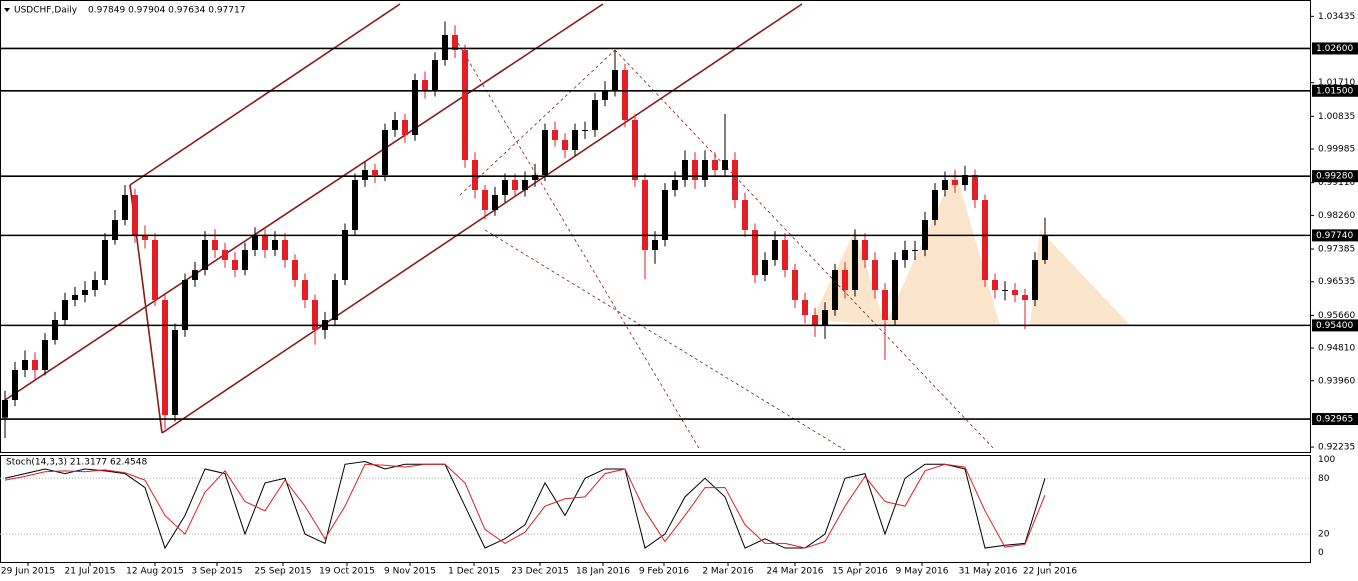 This screenshot has width=1358, height=581. What do you see at coordinates (347, 572) in the screenshot?
I see `x-tick-label: 19 Oct 2015` at bounding box center [347, 572].